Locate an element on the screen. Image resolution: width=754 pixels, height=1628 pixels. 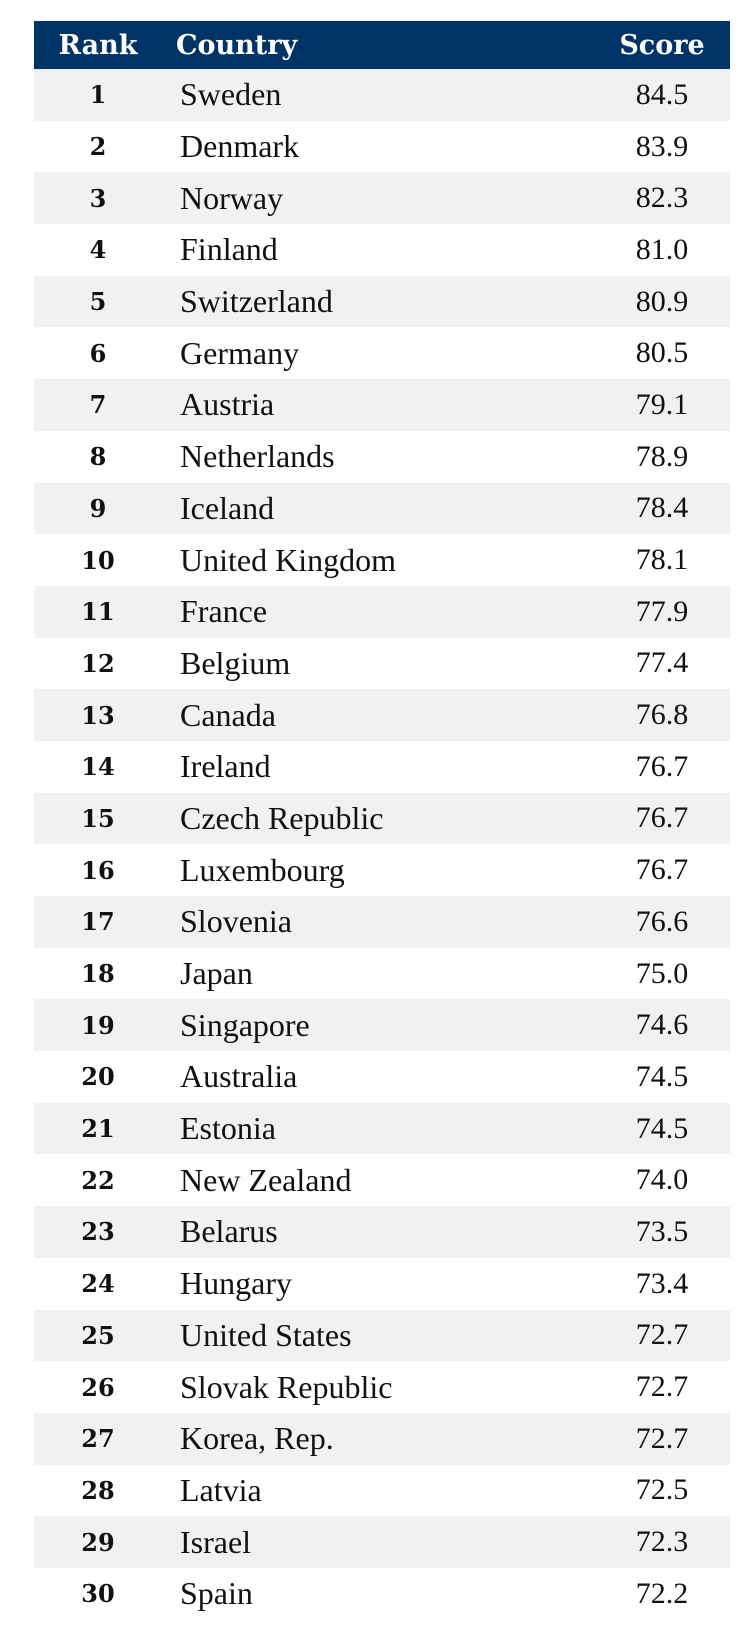
country-cell: United States is located at coordinates (266, 1334).